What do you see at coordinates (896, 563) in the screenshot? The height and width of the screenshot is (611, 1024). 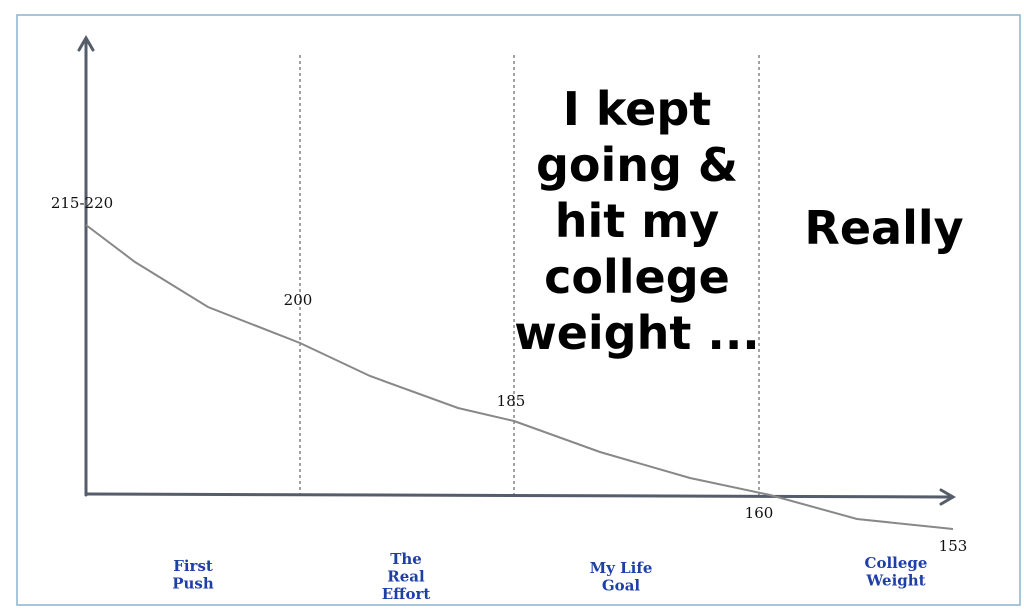 I see `phase-label: College` at bounding box center [896, 563].